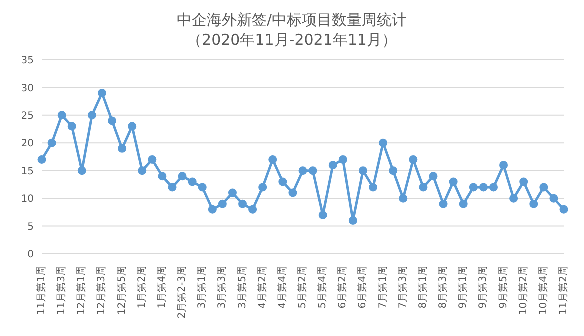  Describe the element at coordinates (292, 40) in the screenshot. I see `chart-subtitle: （2020年11月-2021年11月）` at that location.